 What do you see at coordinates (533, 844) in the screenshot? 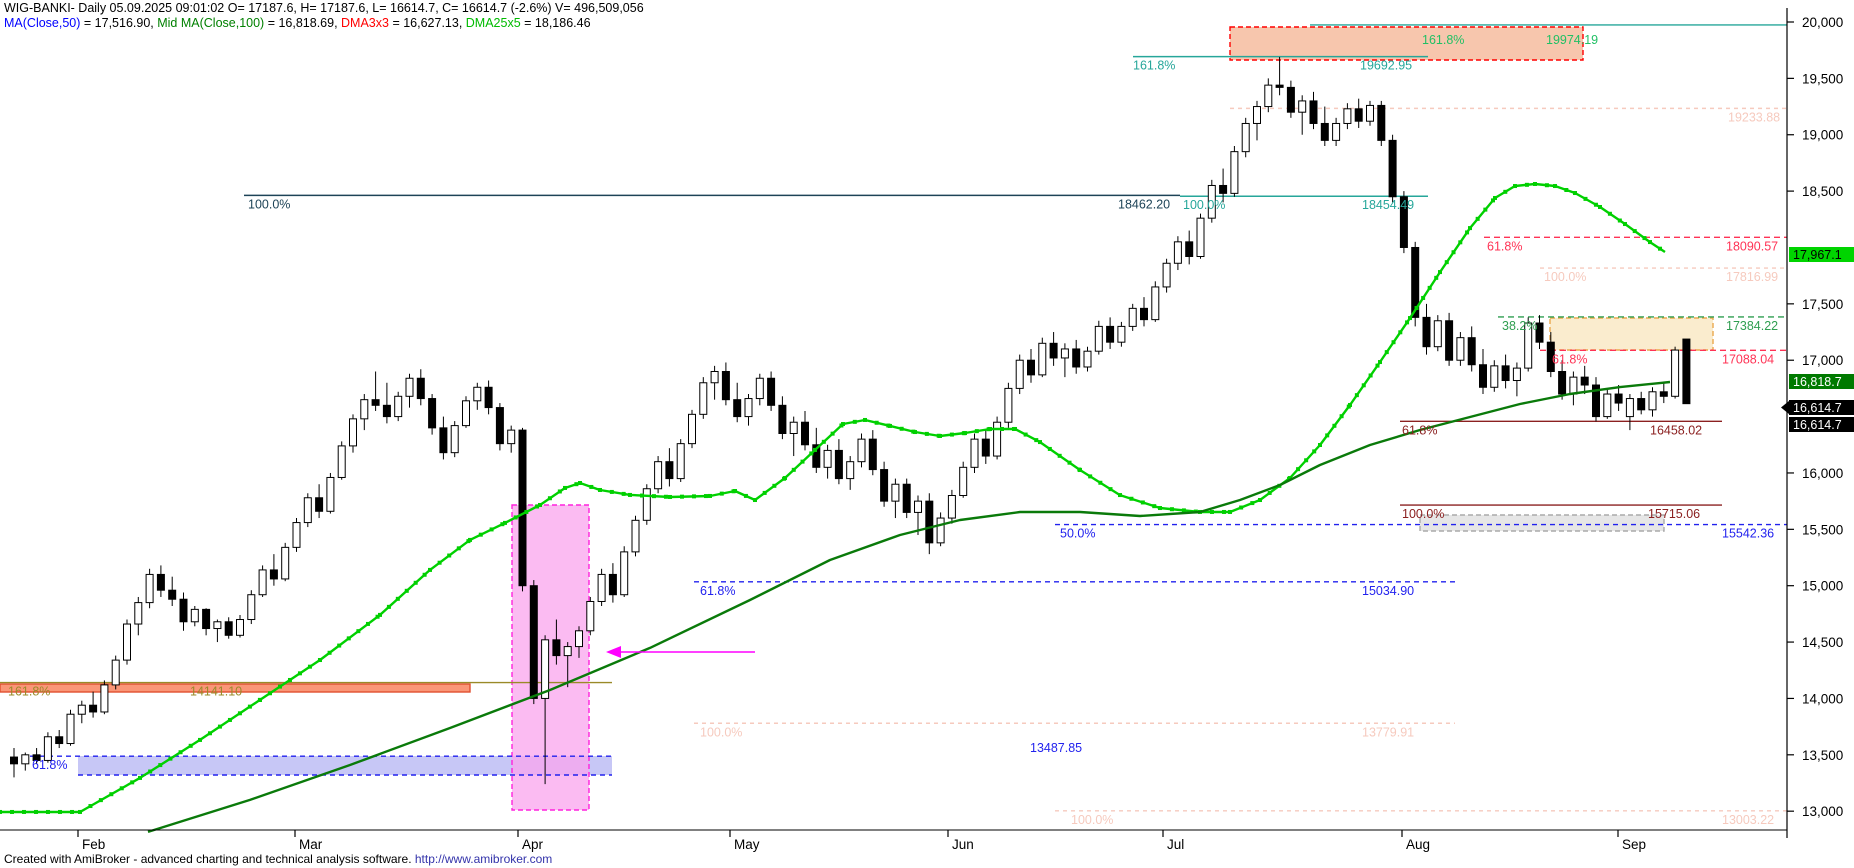
I see `x-axis-label: Apr` at bounding box center [533, 844].